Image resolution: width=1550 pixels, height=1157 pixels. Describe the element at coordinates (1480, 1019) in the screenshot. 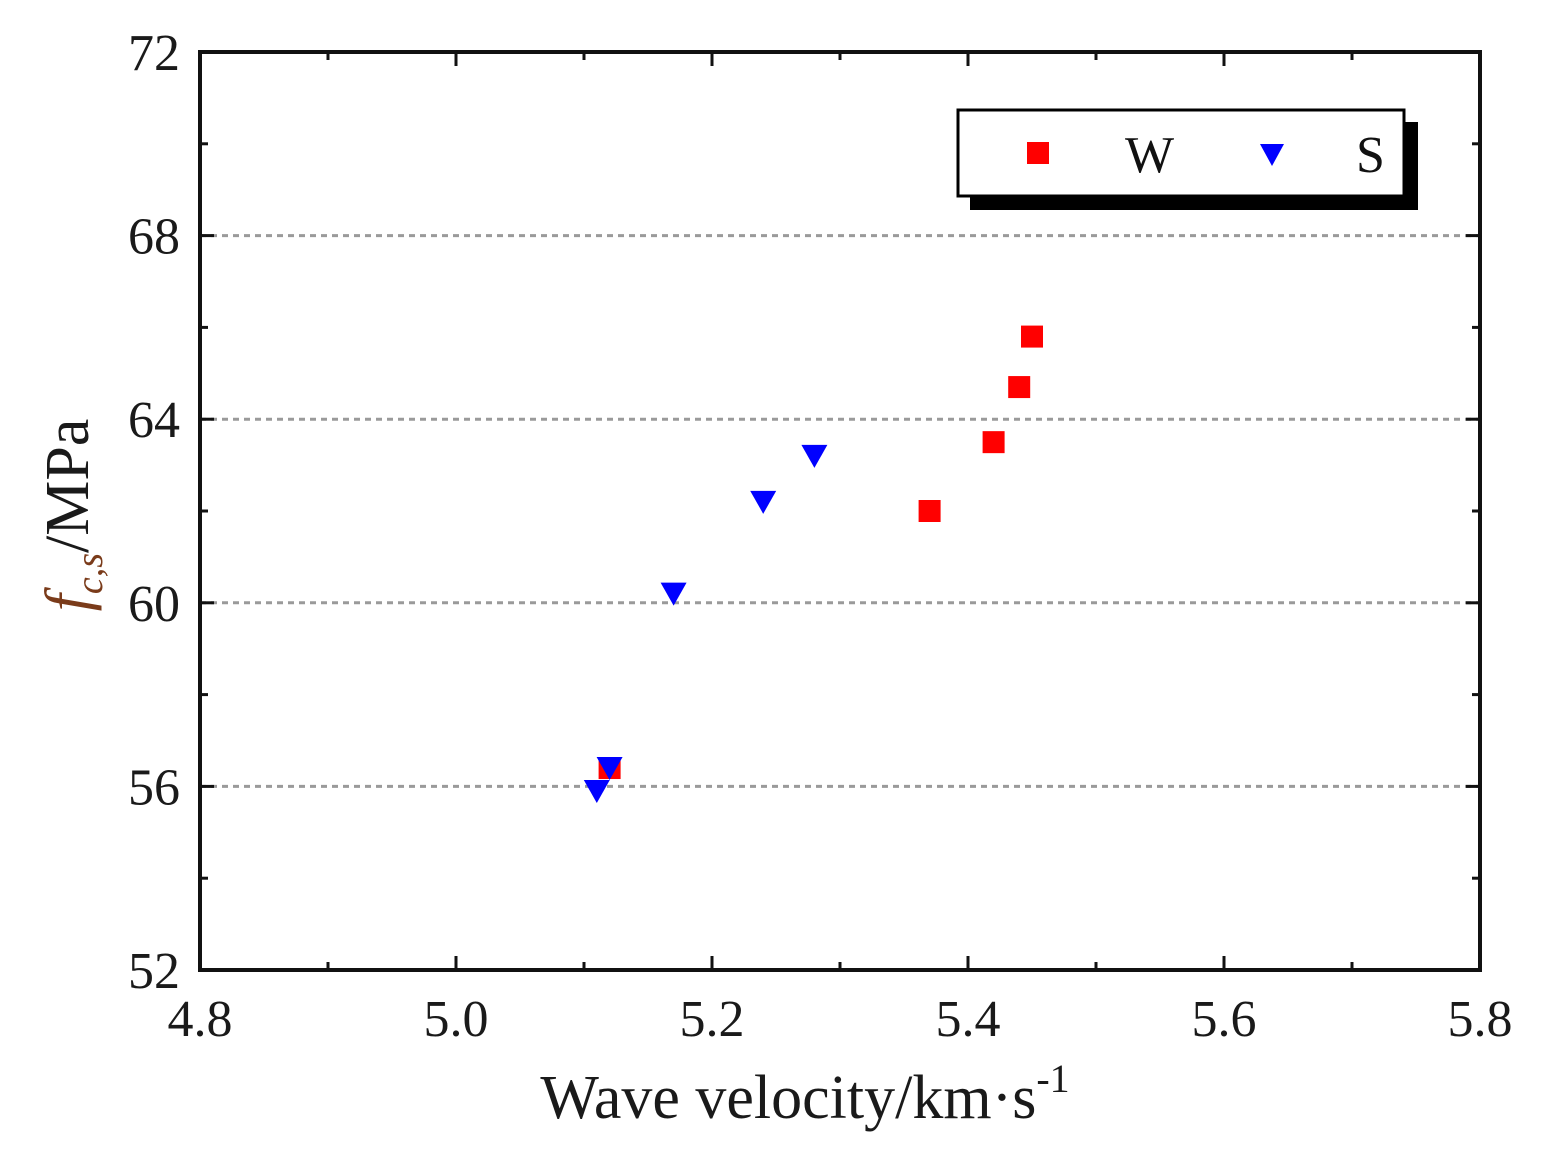

I see `x-tick-label-5.8: 5.8` at that location.